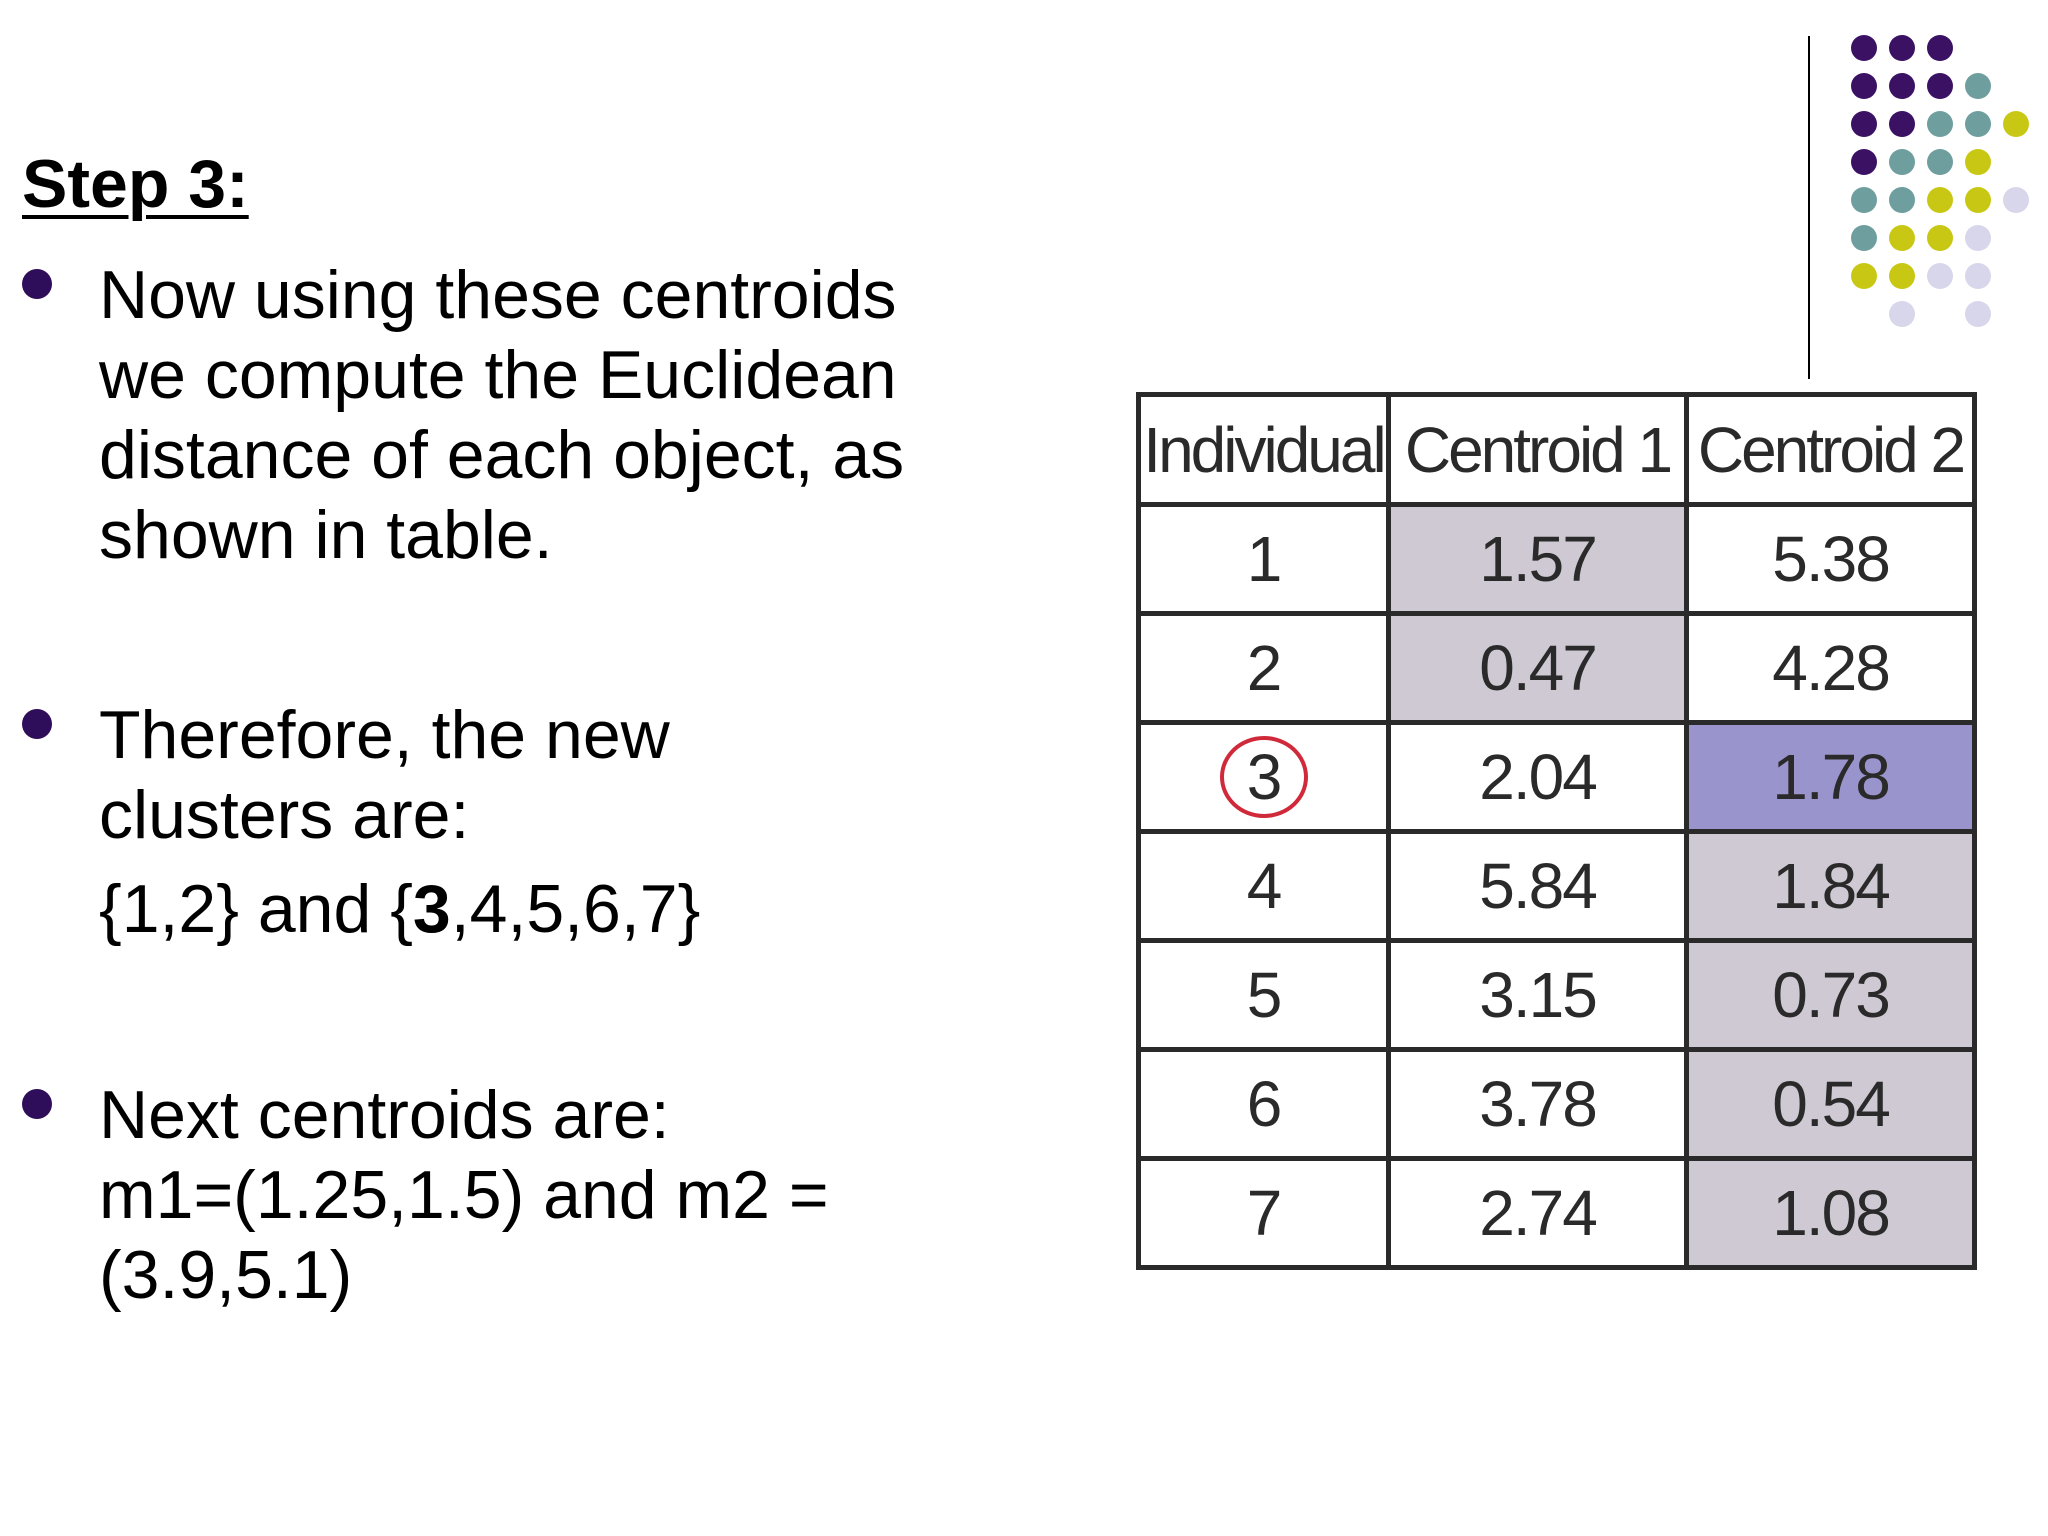 This screenshot has width=2048, height=1536. I want to click on header-individual: Individual, so click(1263, 449).